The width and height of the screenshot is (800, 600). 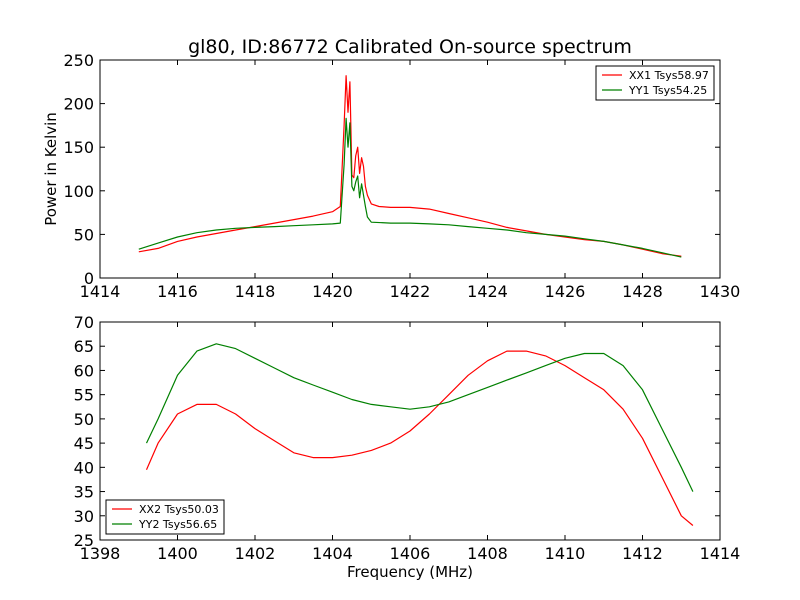 I want to click on legend: XX2 Tsys50.03 YY2 Tsys56.65, so click(x=165, y=517).